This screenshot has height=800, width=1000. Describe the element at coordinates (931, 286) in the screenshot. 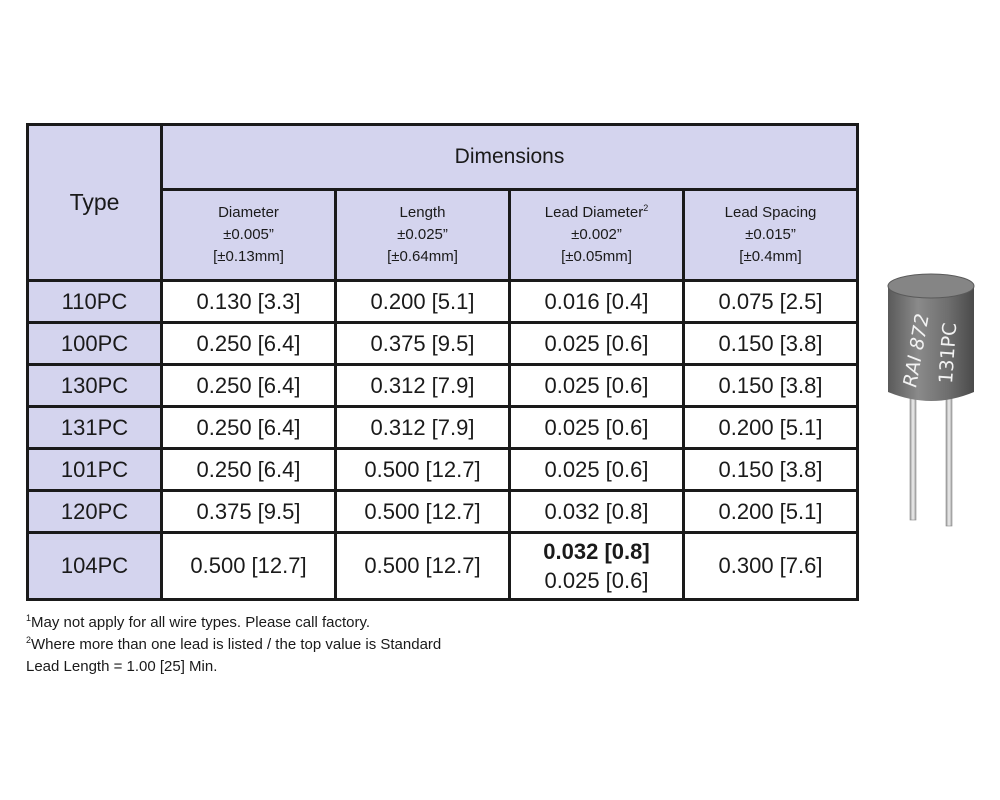

I see `component-top` at that location.